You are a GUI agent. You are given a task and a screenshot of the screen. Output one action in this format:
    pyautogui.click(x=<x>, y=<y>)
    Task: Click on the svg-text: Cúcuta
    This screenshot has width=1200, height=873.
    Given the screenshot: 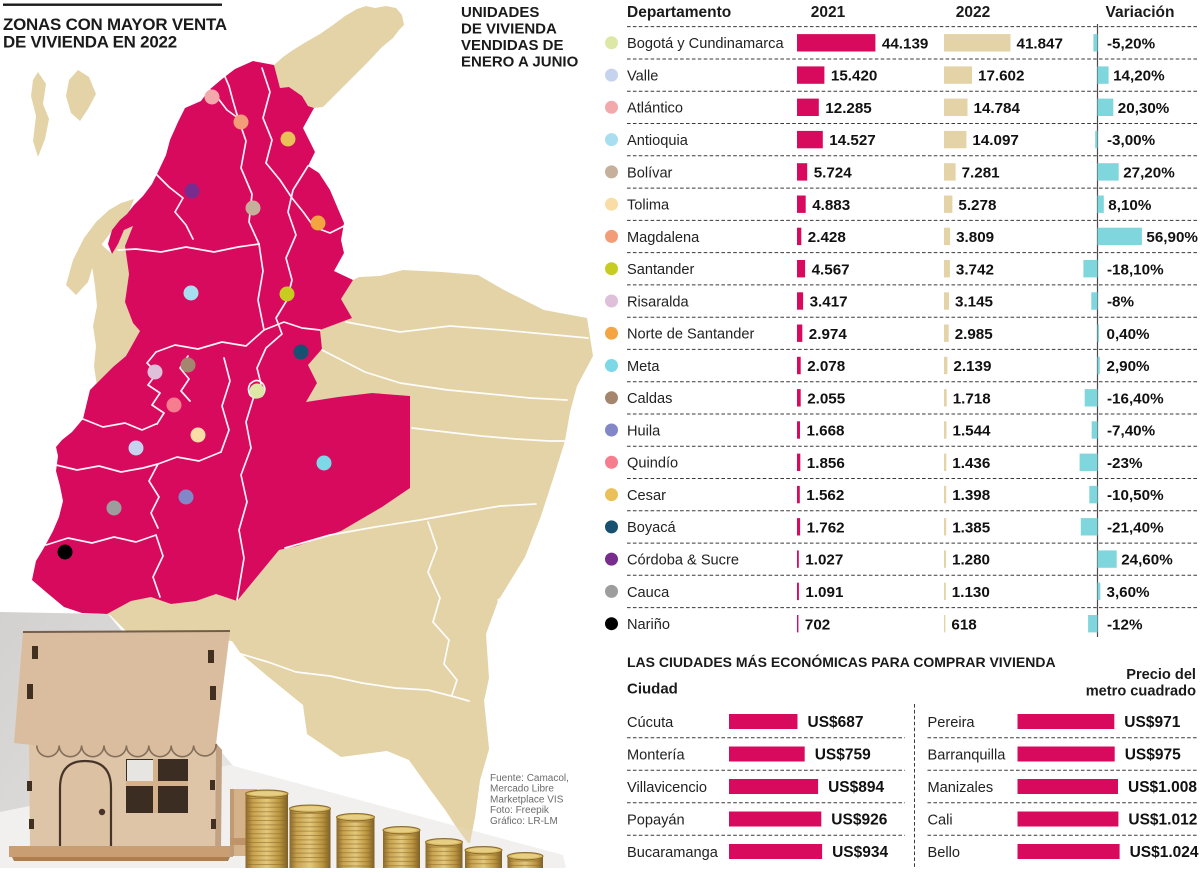 What is the action you would take?
    pyautogui.click(x=650, y=723)
    